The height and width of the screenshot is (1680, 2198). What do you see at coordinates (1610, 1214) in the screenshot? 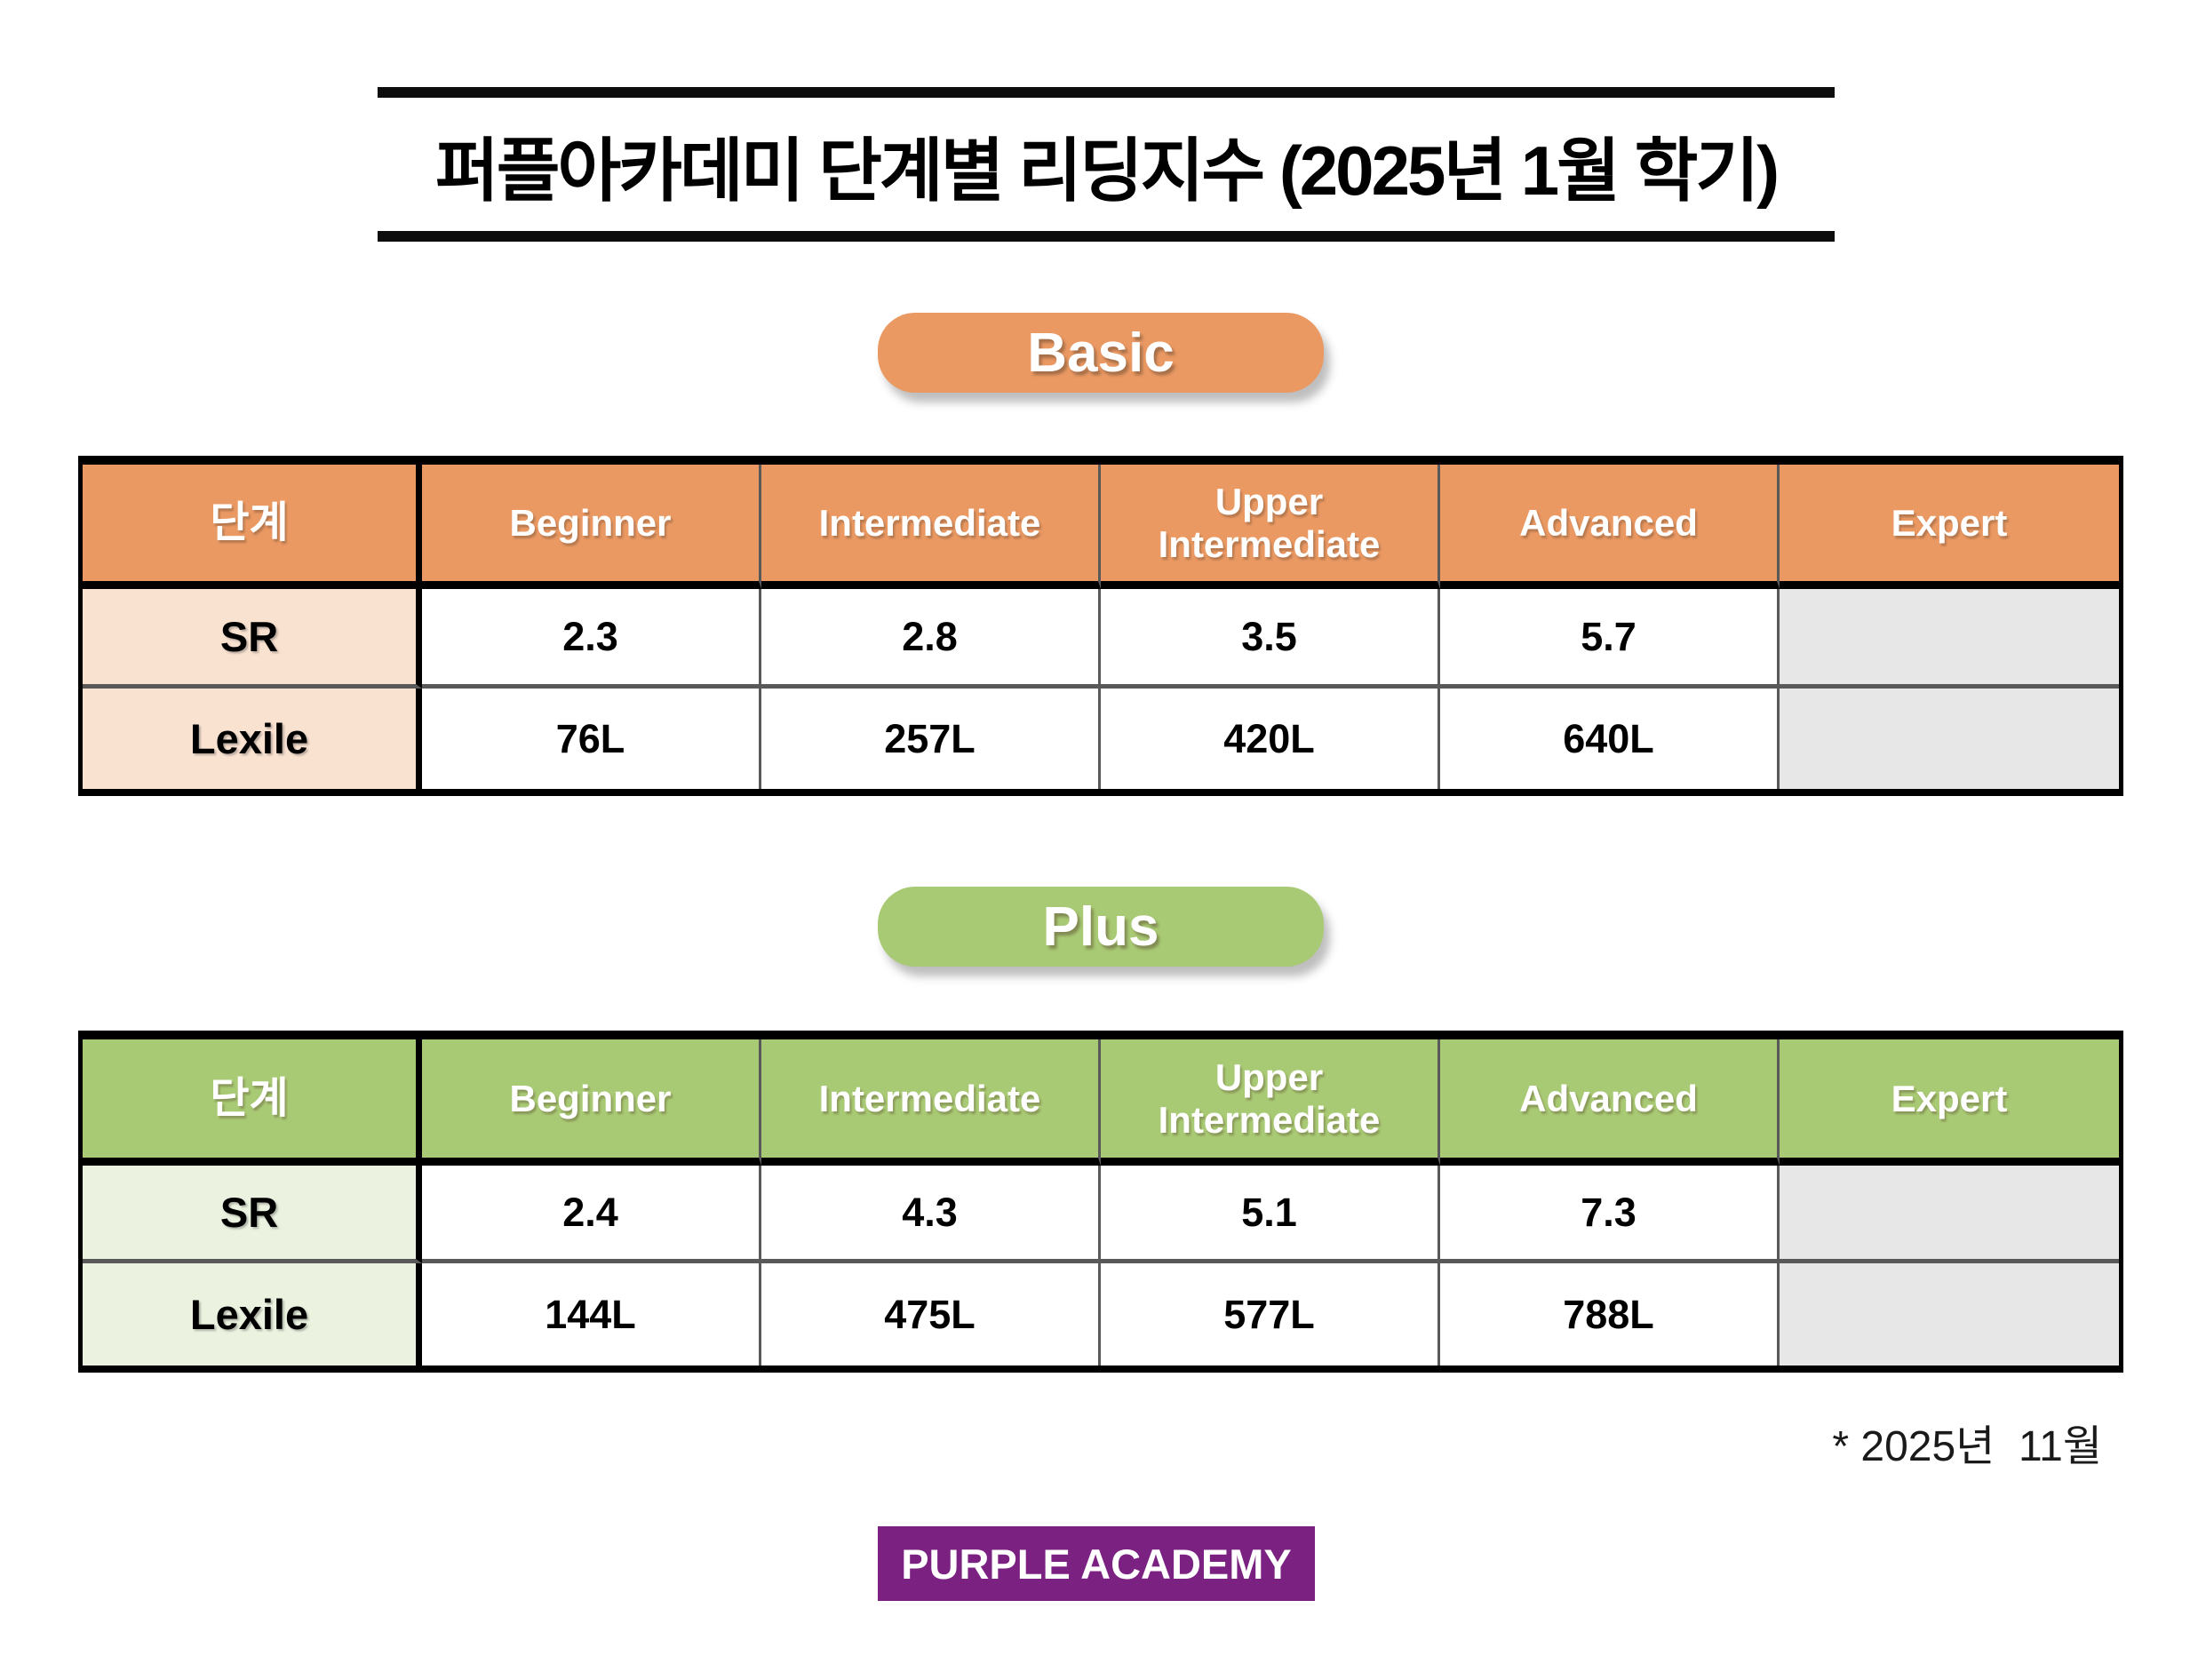
I see `plus-sr-advanced: 7.3` at bounding box center [1610, 1214].